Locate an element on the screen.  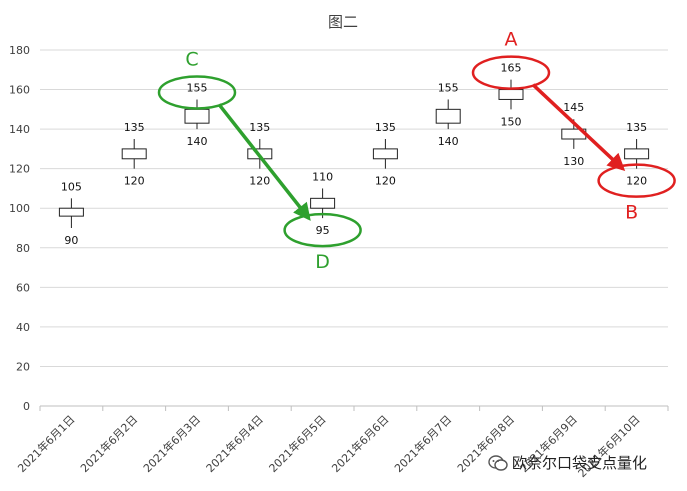
annotation-circle-d is located at coordinates (322, 230).